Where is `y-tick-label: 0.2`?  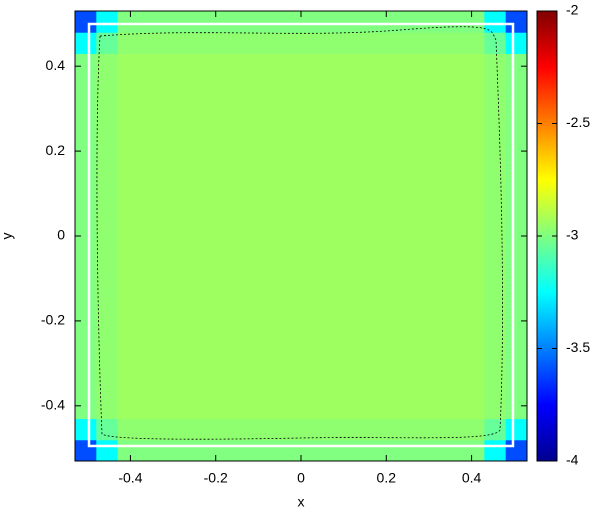 y-tick-label: 0.2 is located at coordinates (56, 150).